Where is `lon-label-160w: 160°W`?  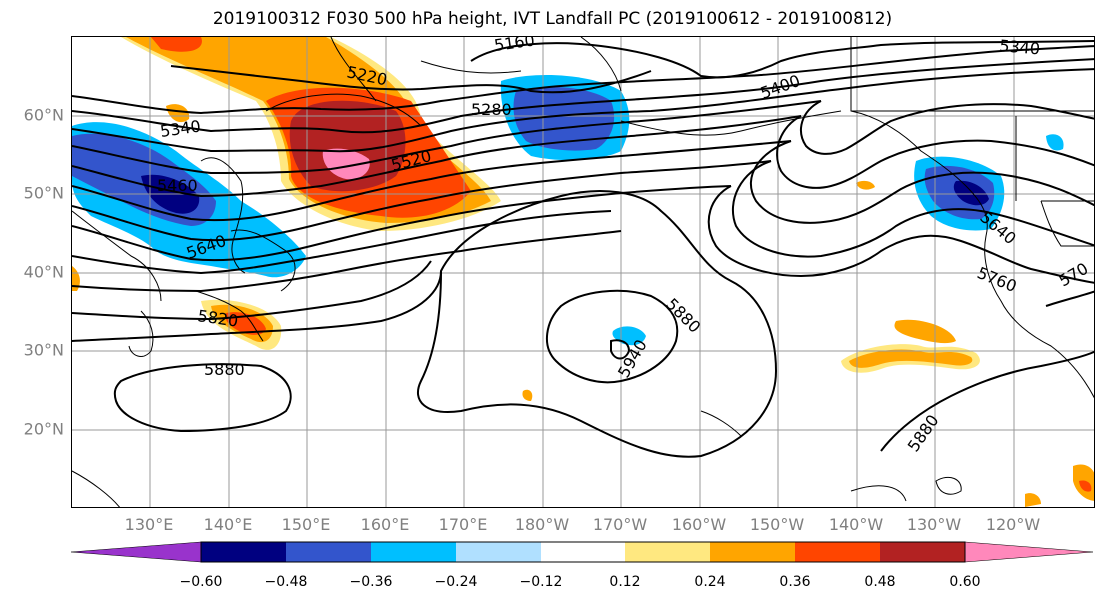 lon-label-160w: 160°W is located at coordinates (699, 524).